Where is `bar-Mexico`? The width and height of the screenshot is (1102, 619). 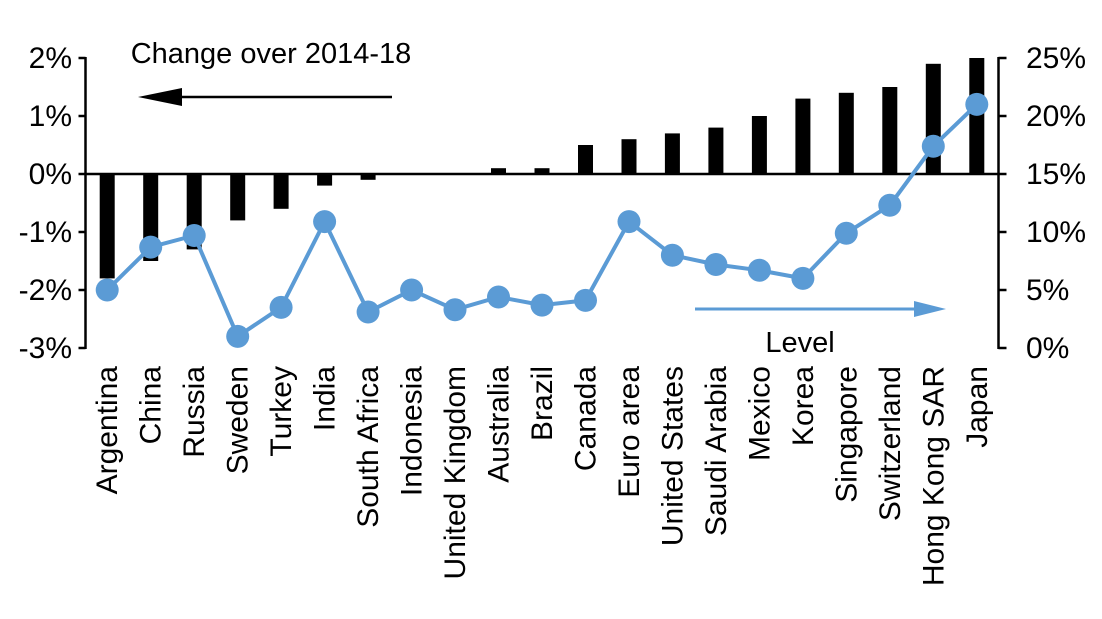
bar-Mexico is located at coordinates (759, 145).